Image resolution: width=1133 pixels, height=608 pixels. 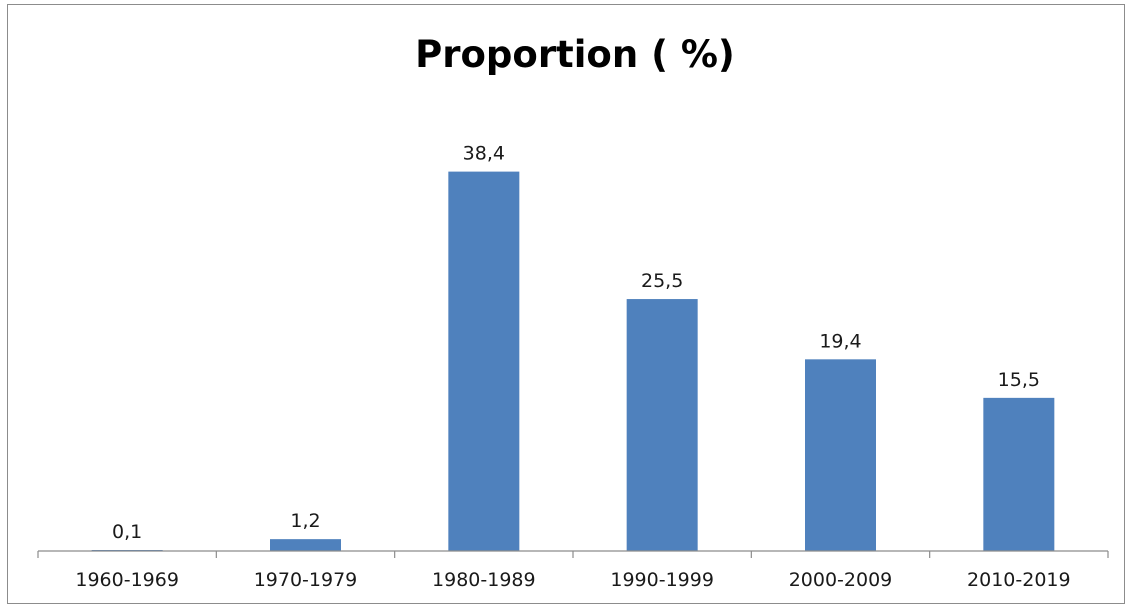 What do you see at coordinates (1019, 380) in the screenshot?
I see `data-label-2010-2019: 15,5` at bounding box center [1019, 380].